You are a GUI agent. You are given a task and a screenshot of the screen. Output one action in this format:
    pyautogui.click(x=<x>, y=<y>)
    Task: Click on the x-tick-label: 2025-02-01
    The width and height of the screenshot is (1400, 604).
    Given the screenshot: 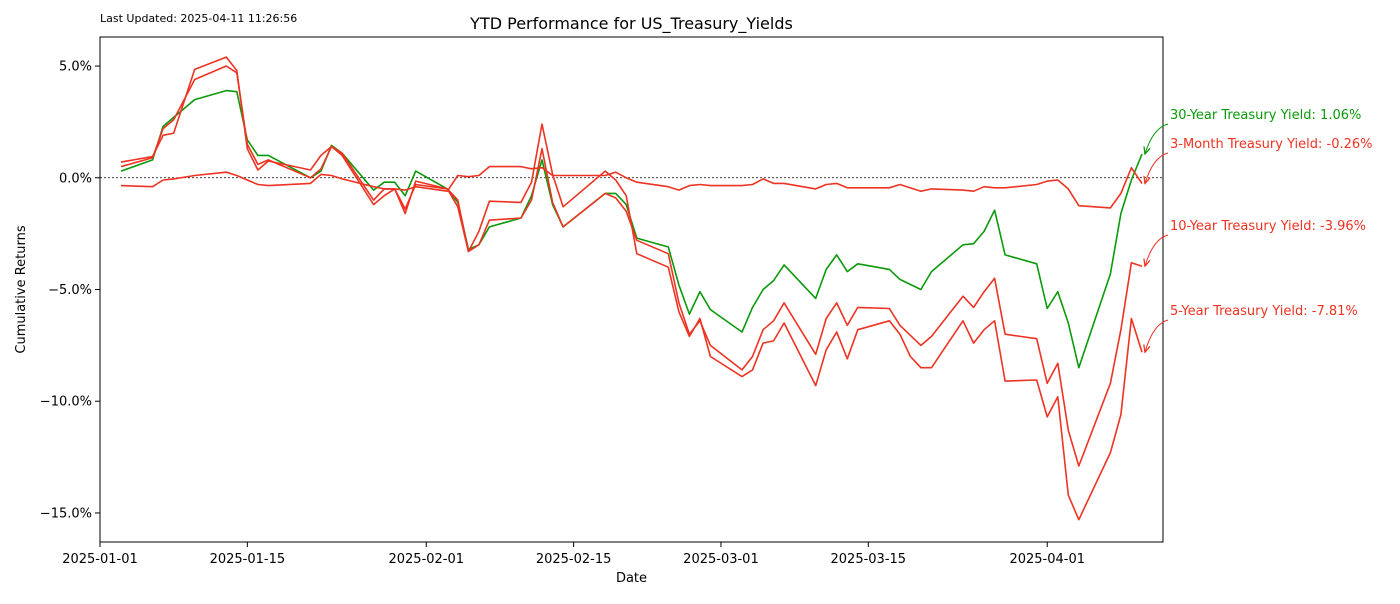 What is the action you would take?
    pyautogui.click(x=426, y=559)
    